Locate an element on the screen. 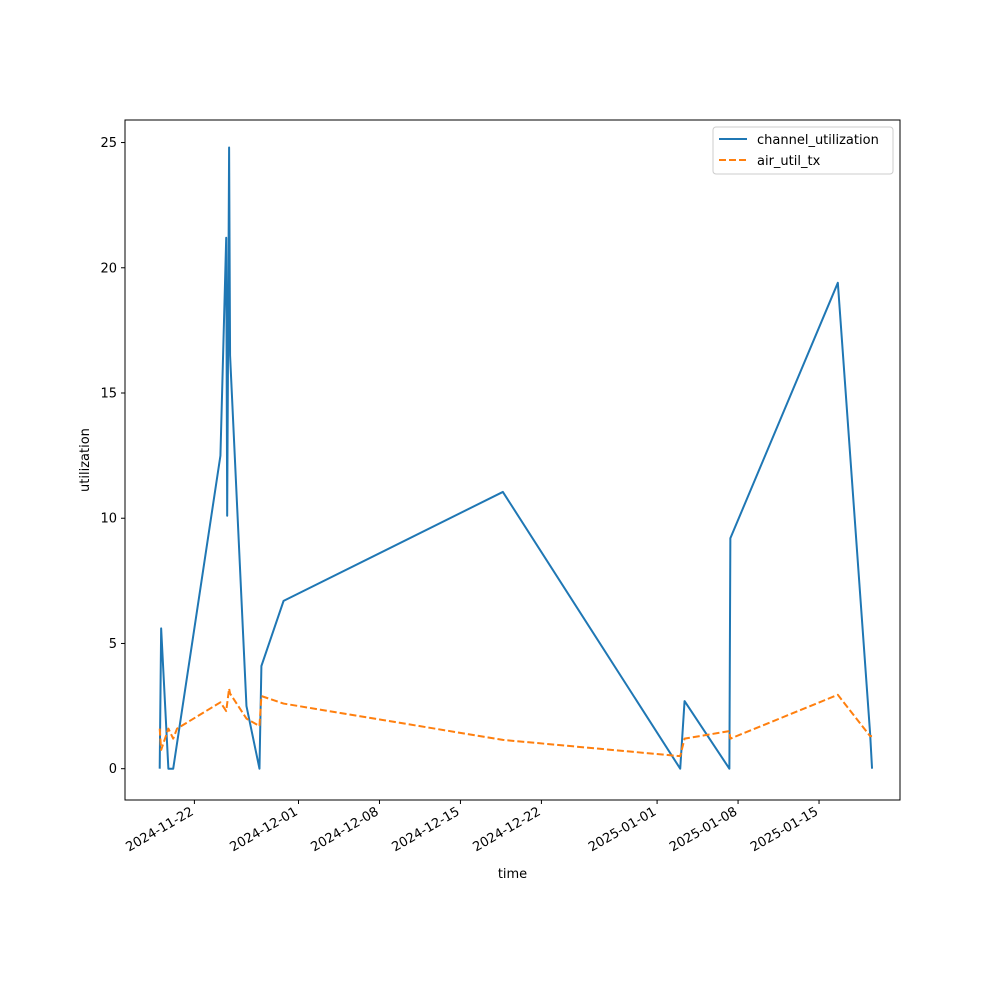 The height and width of the screenshot is (1000, 1000). x-tick-label: 2024-12-01 is located at coordinates (264, 829).